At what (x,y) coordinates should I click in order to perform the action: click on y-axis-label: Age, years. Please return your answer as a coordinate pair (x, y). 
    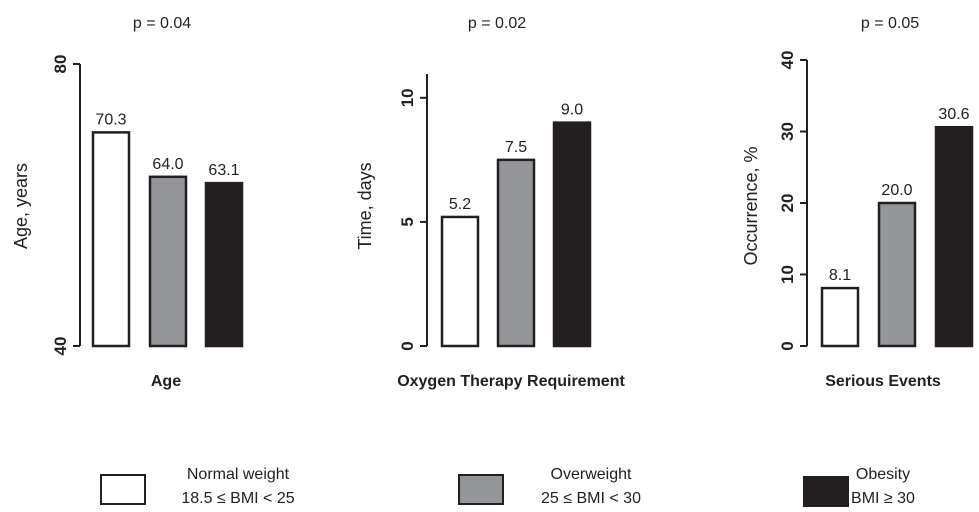
    Looking at the image, I should click on (21, 206).